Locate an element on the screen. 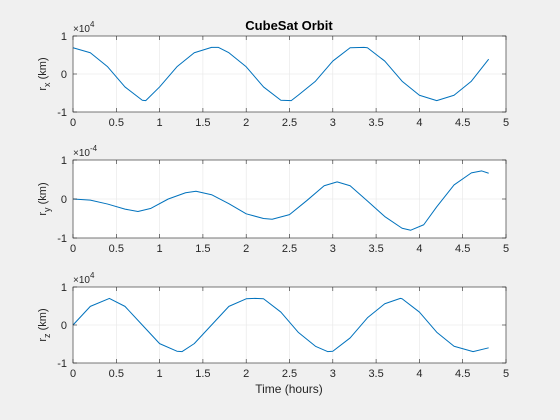 This screenshot has height=420, width=560. data-line-y is located at coordinates (280, 200).